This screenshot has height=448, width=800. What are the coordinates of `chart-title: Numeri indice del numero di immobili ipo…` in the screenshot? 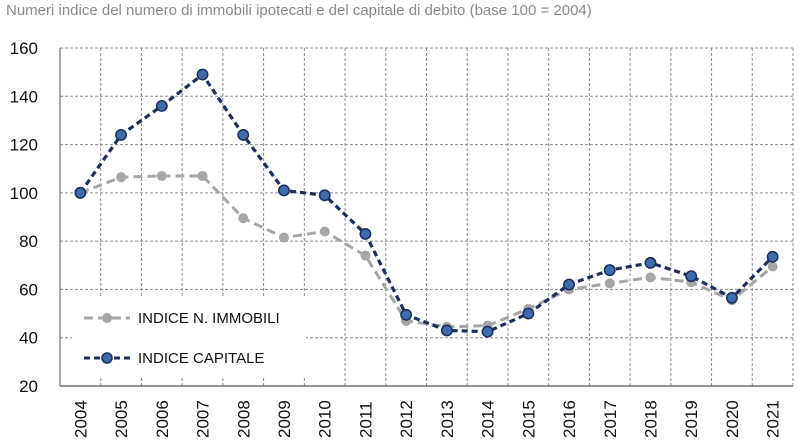 It's located at (299, 10).